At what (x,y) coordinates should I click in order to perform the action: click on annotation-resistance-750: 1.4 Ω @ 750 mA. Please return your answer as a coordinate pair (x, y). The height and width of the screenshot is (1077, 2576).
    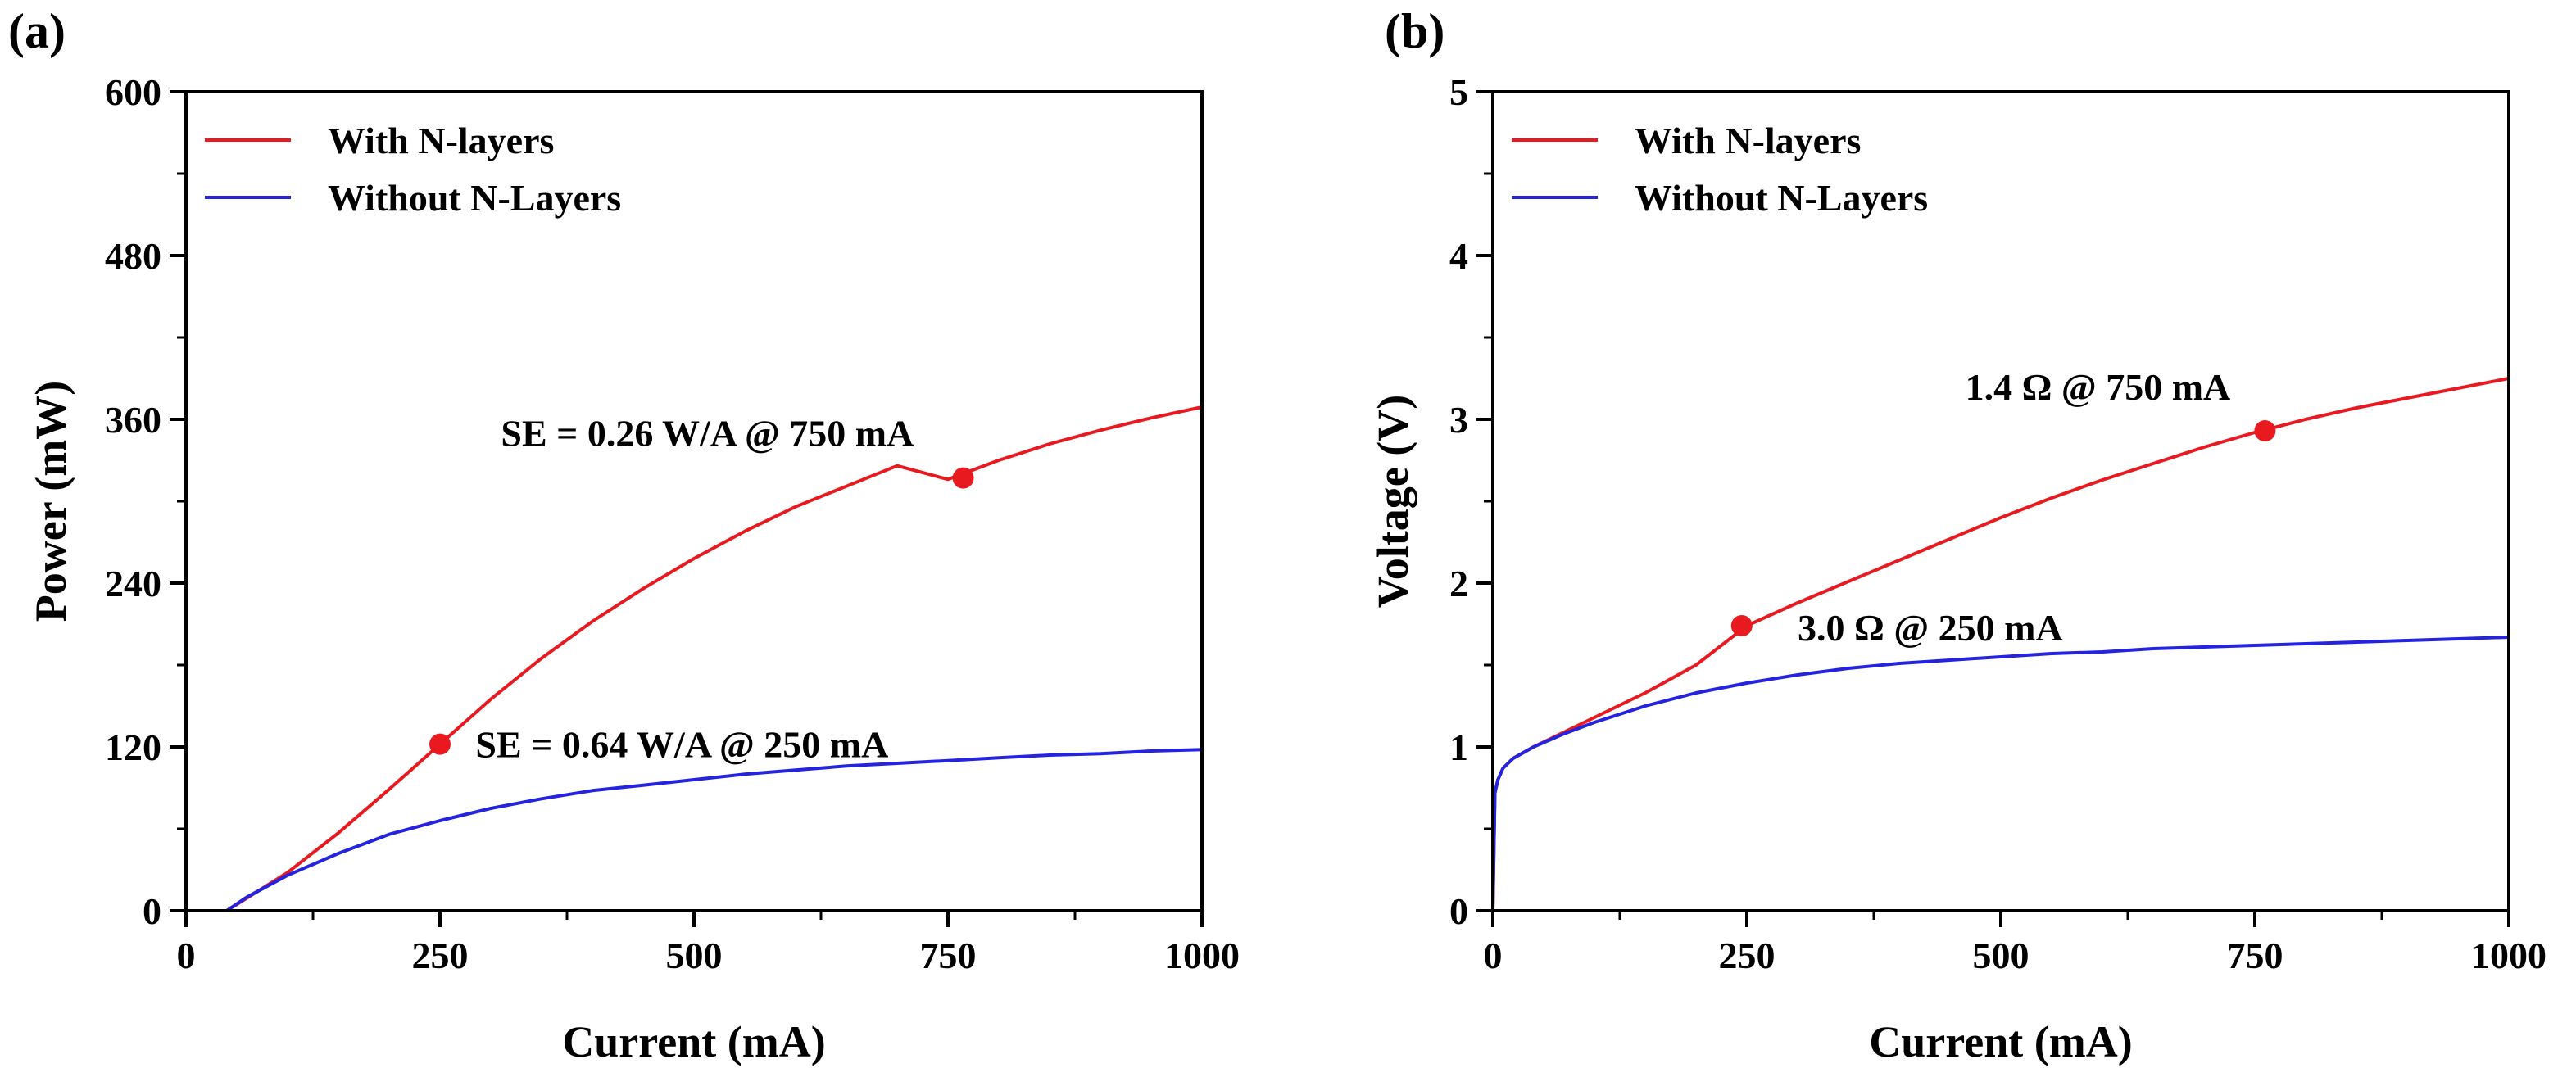
    Looking at the image, I should click on (2098, 387).